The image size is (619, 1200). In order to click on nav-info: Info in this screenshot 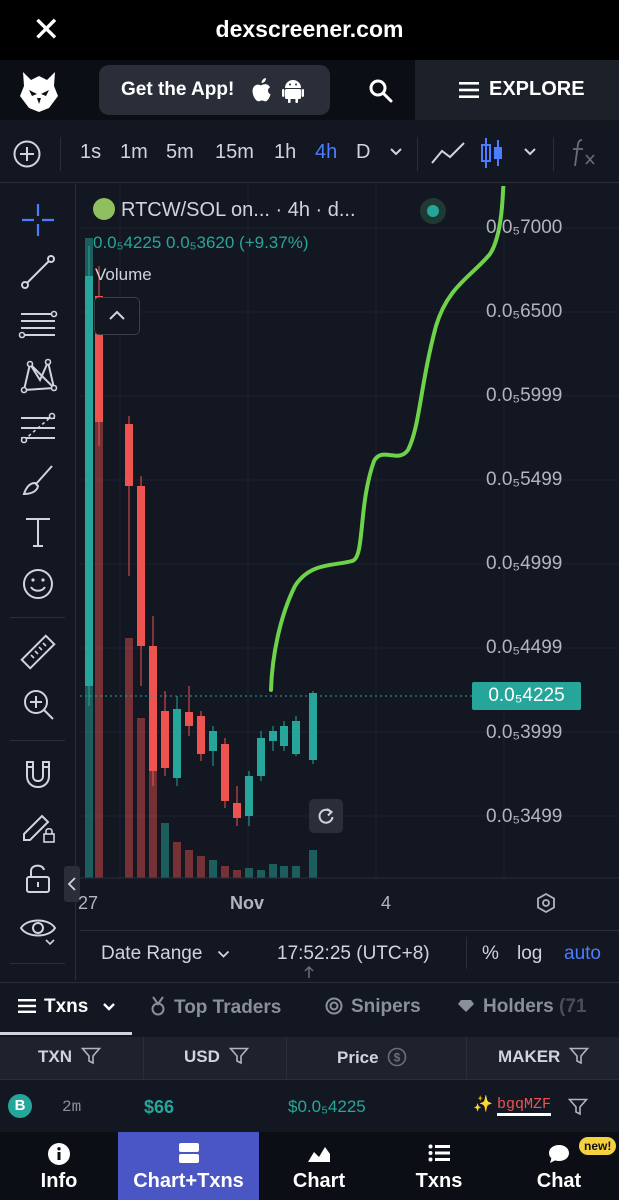, I will do `click(59, 1166)`.